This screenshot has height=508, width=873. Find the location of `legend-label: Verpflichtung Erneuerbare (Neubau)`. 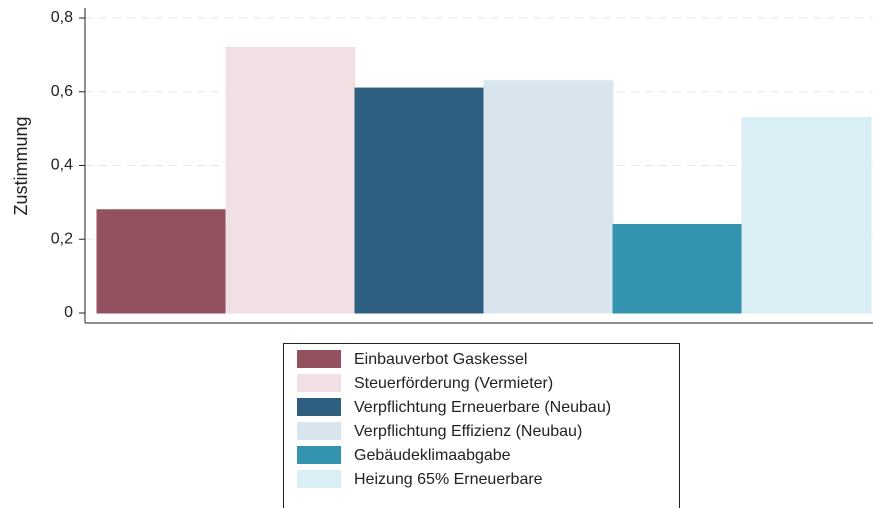

legend-label: Verpflichtung Erneuerbare (Neubau) is located at coordinates (482, 407).